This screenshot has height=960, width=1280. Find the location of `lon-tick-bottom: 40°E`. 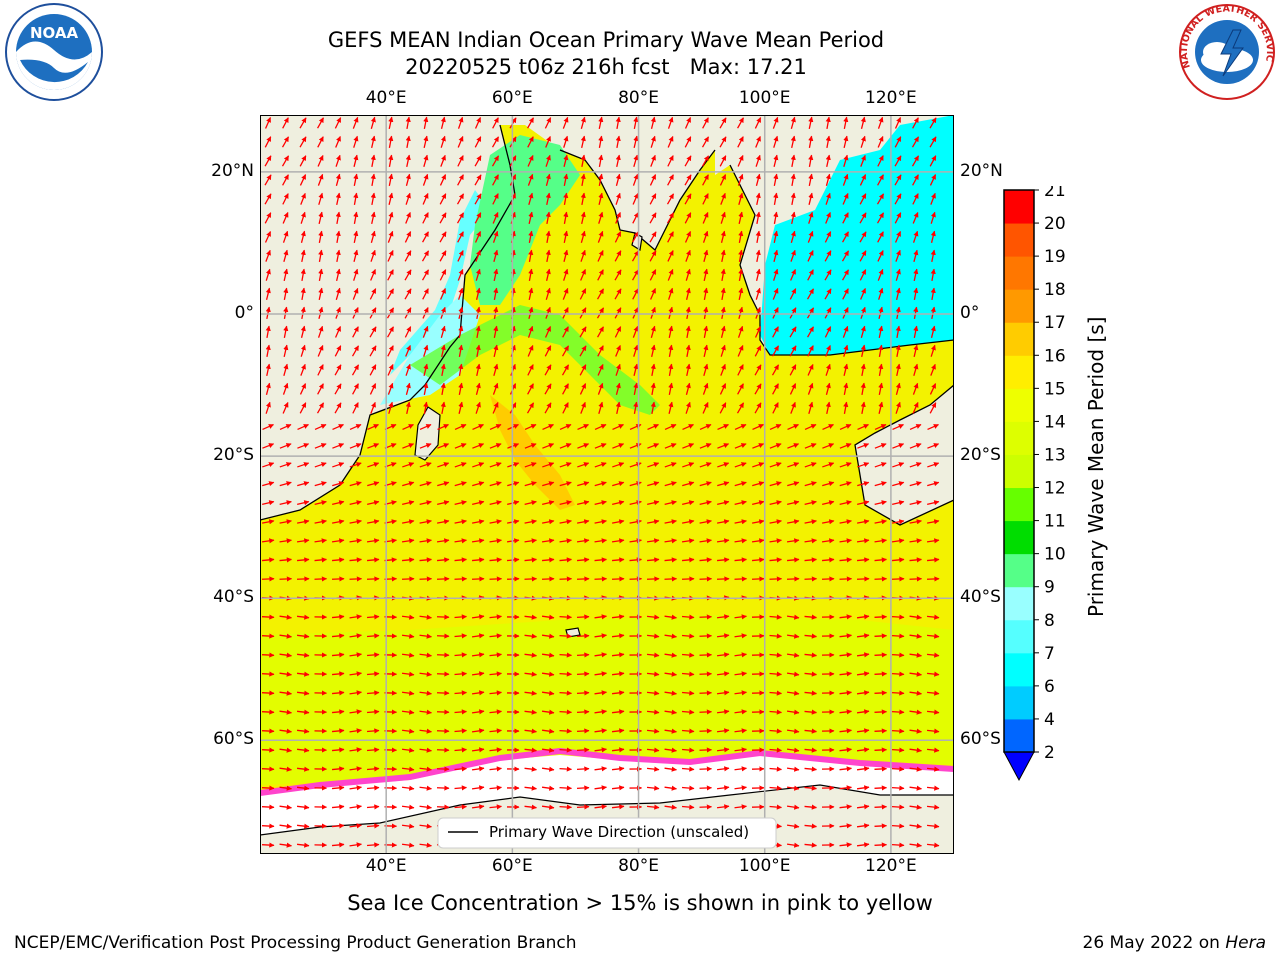

lon-tick-bottom: 40°E is located at coordinates (386, 866).